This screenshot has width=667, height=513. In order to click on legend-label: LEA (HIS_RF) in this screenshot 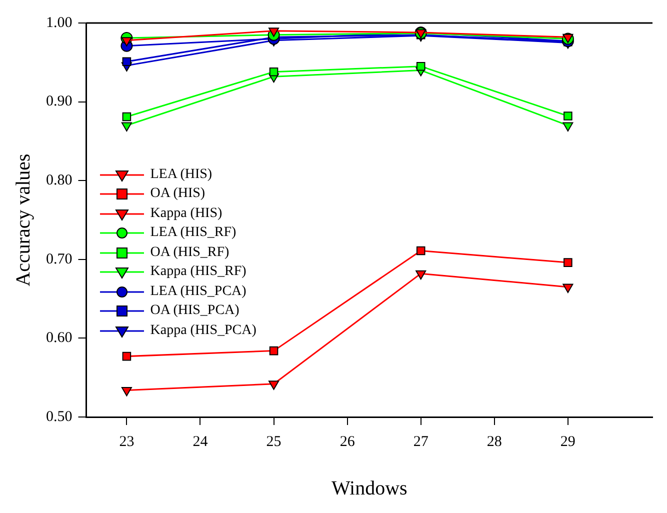, I will do `click(193, 232)`.